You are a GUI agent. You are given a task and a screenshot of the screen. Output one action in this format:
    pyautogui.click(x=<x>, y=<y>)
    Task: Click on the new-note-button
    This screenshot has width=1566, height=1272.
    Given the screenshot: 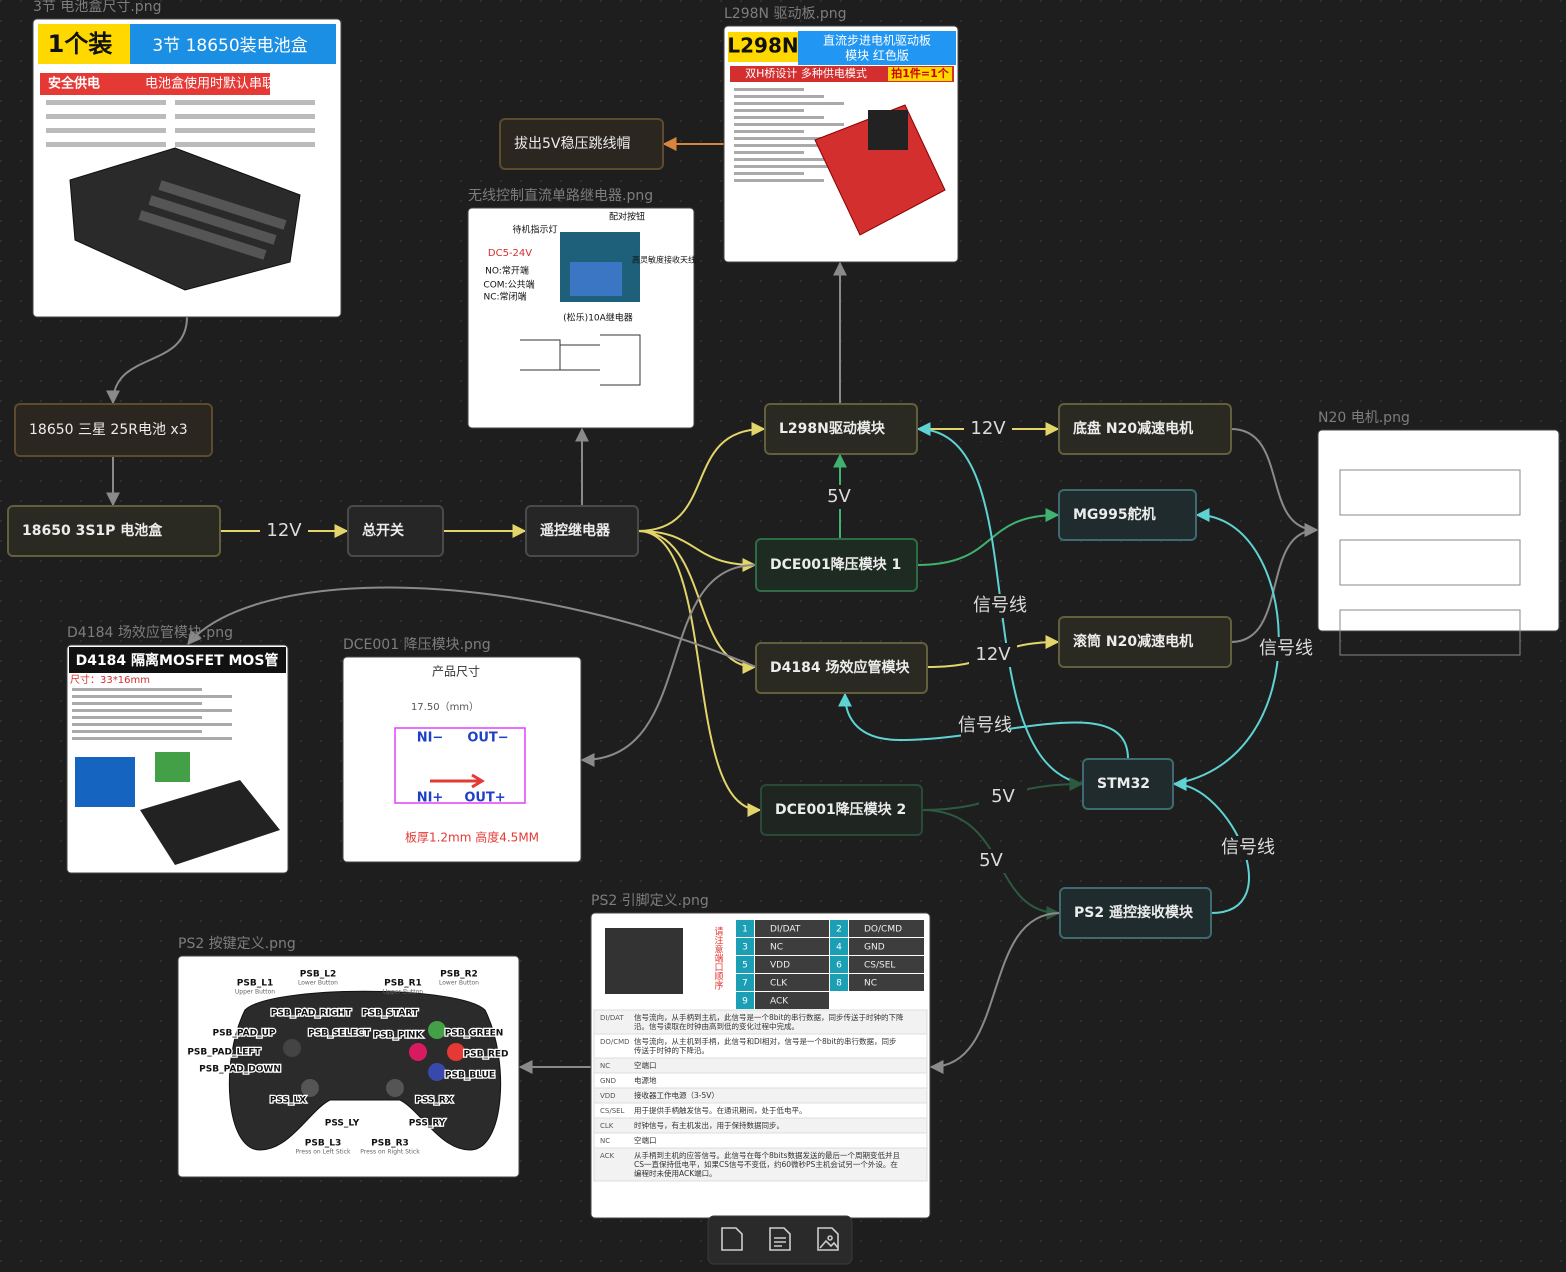 What is the action you would take?
    pyautogui.click(x=732, y=1239)
    